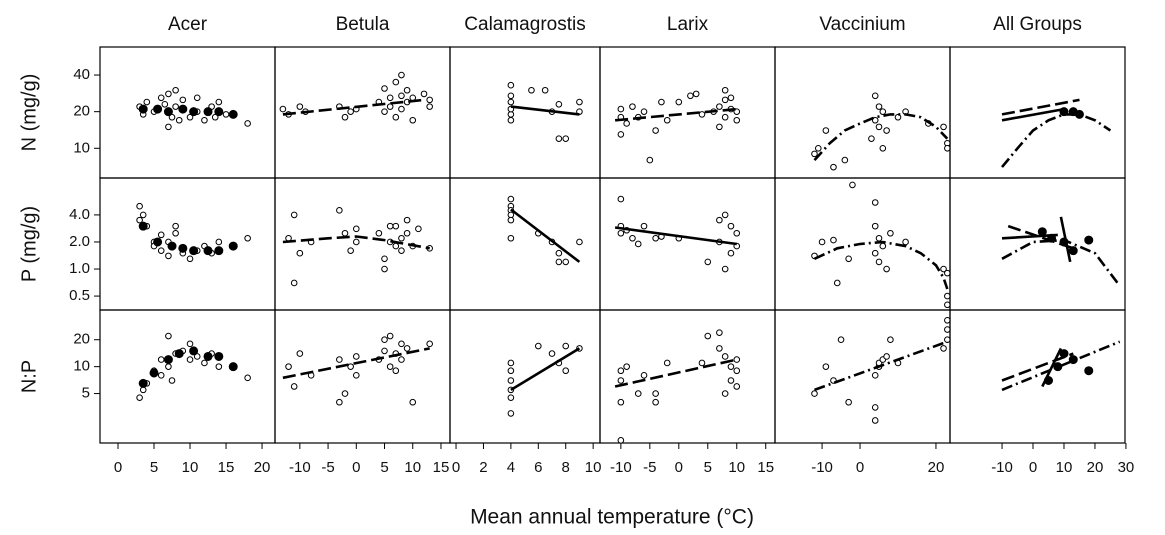  I want to click on panel-title: Acer, so click(188, 24).